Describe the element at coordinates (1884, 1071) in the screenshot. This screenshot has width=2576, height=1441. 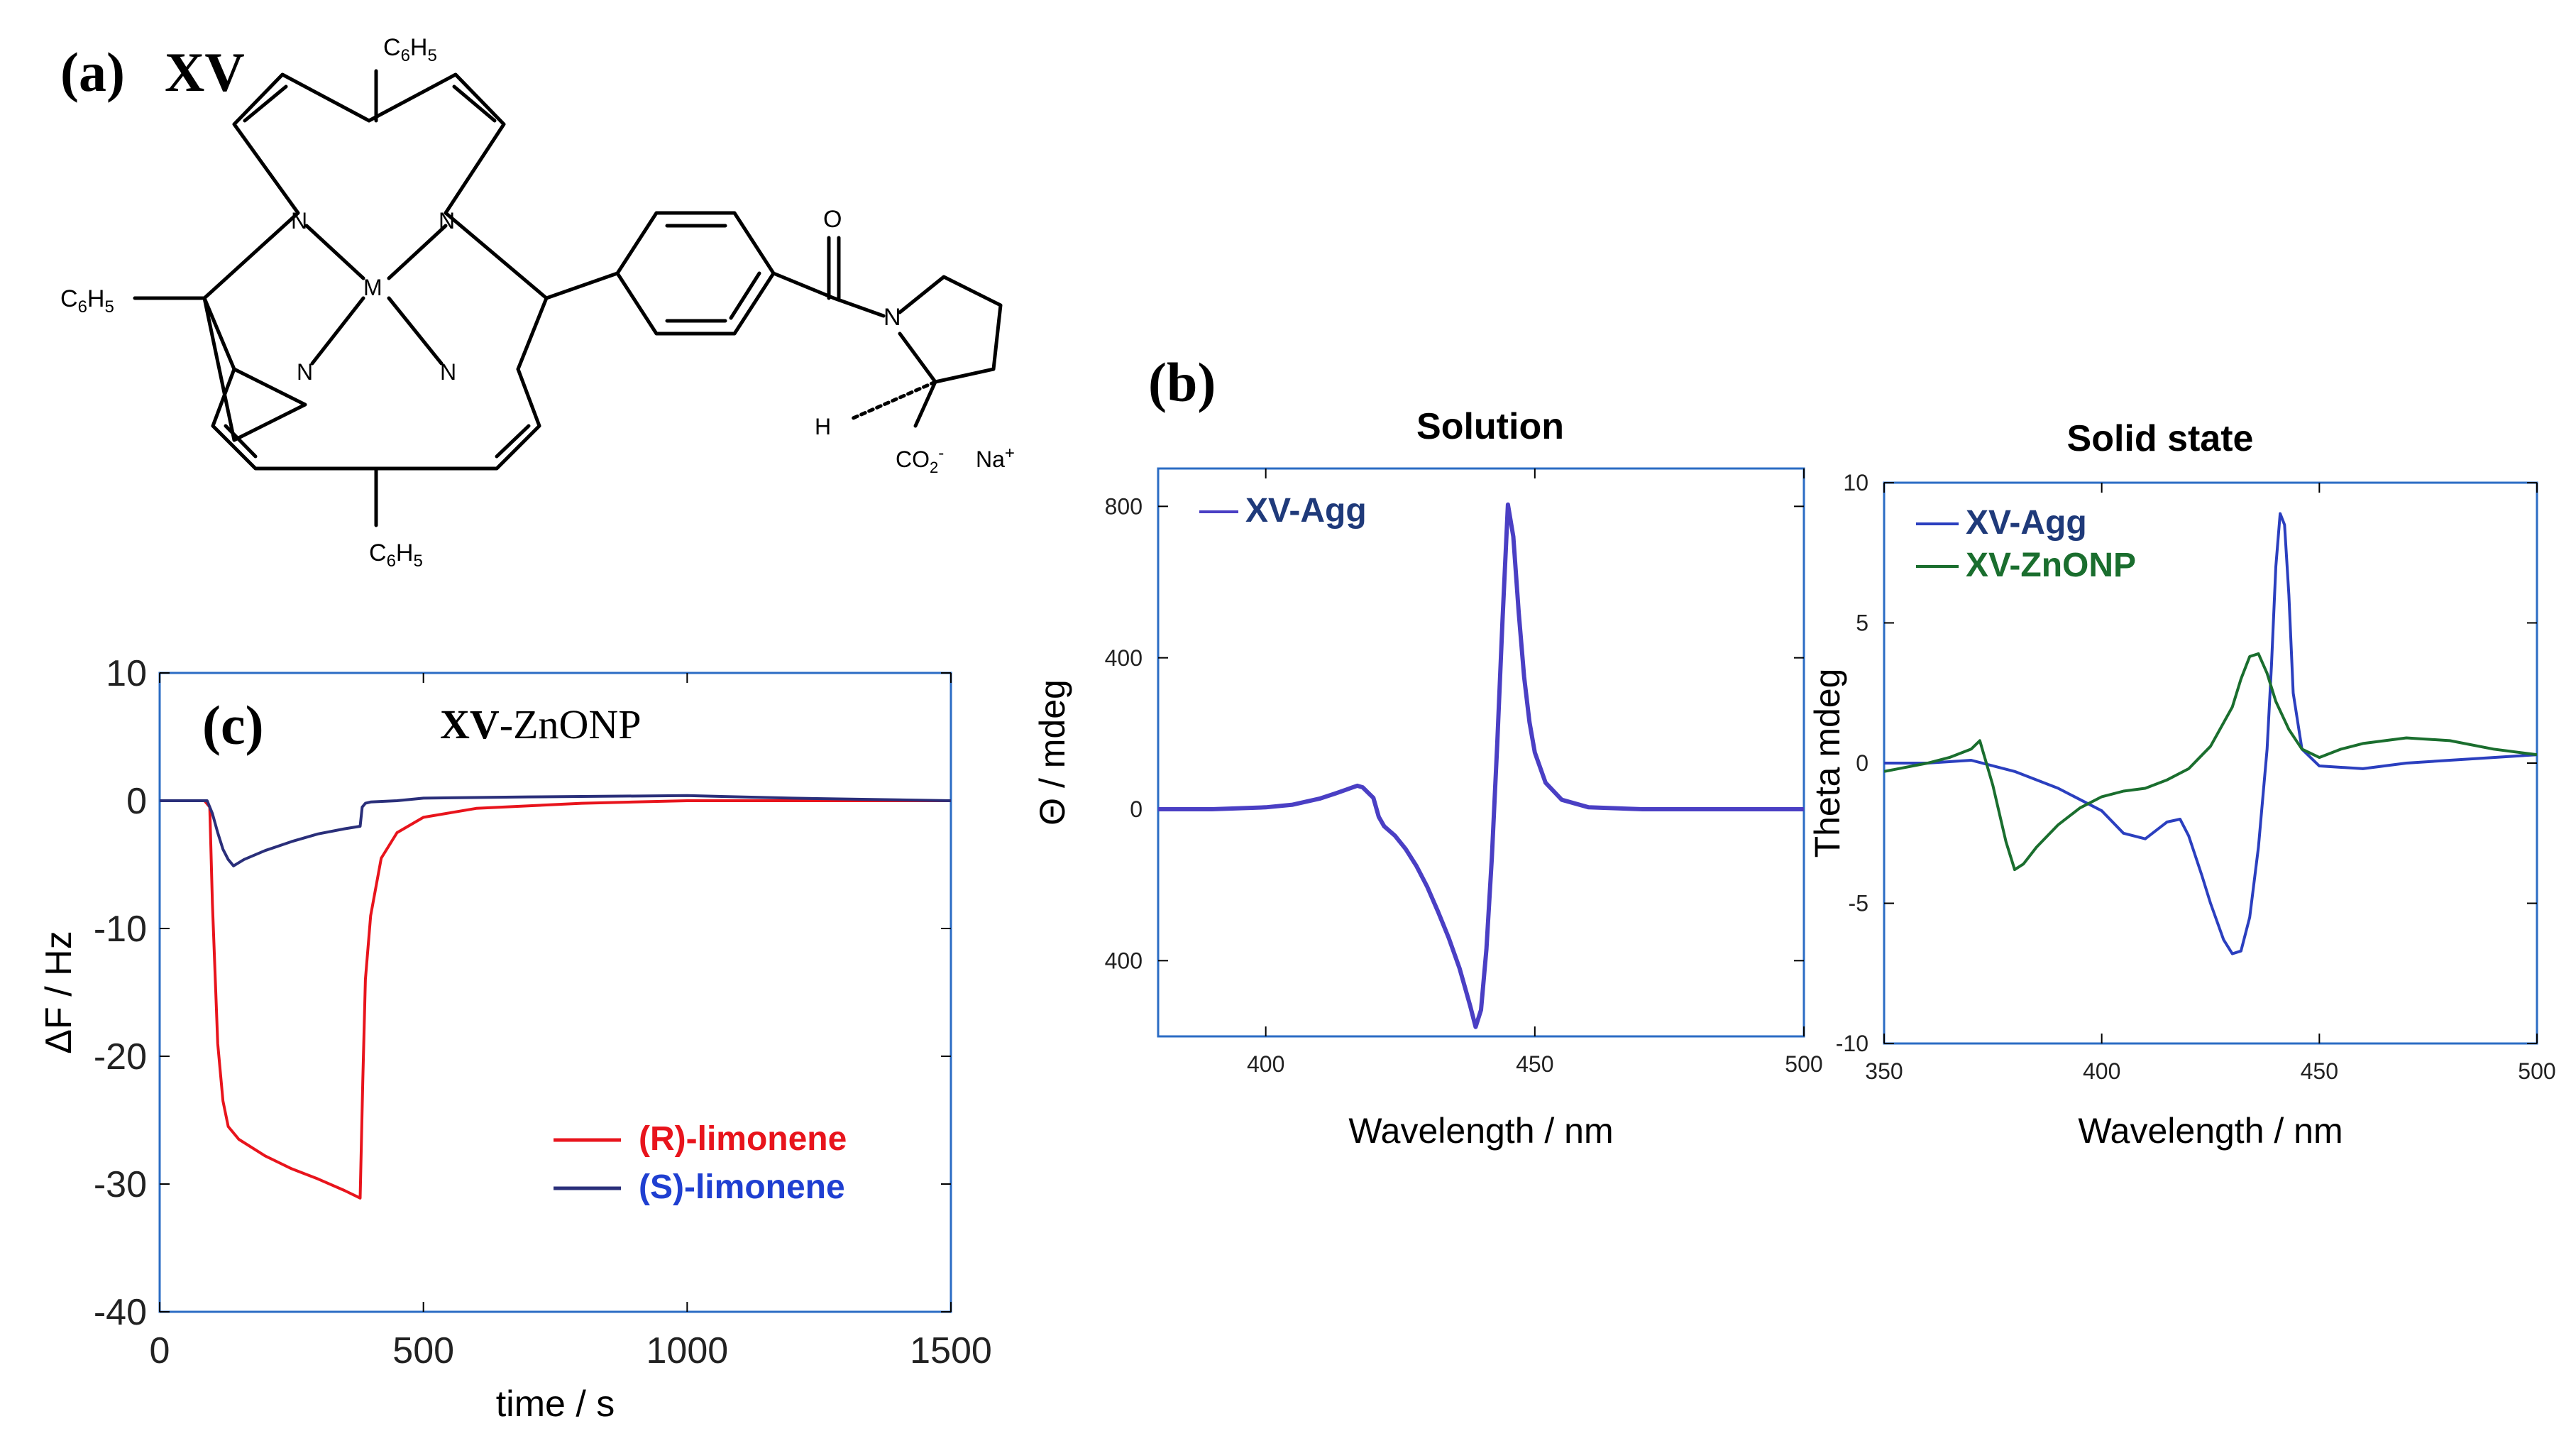
I see `x-tick-label: 350` at that location.